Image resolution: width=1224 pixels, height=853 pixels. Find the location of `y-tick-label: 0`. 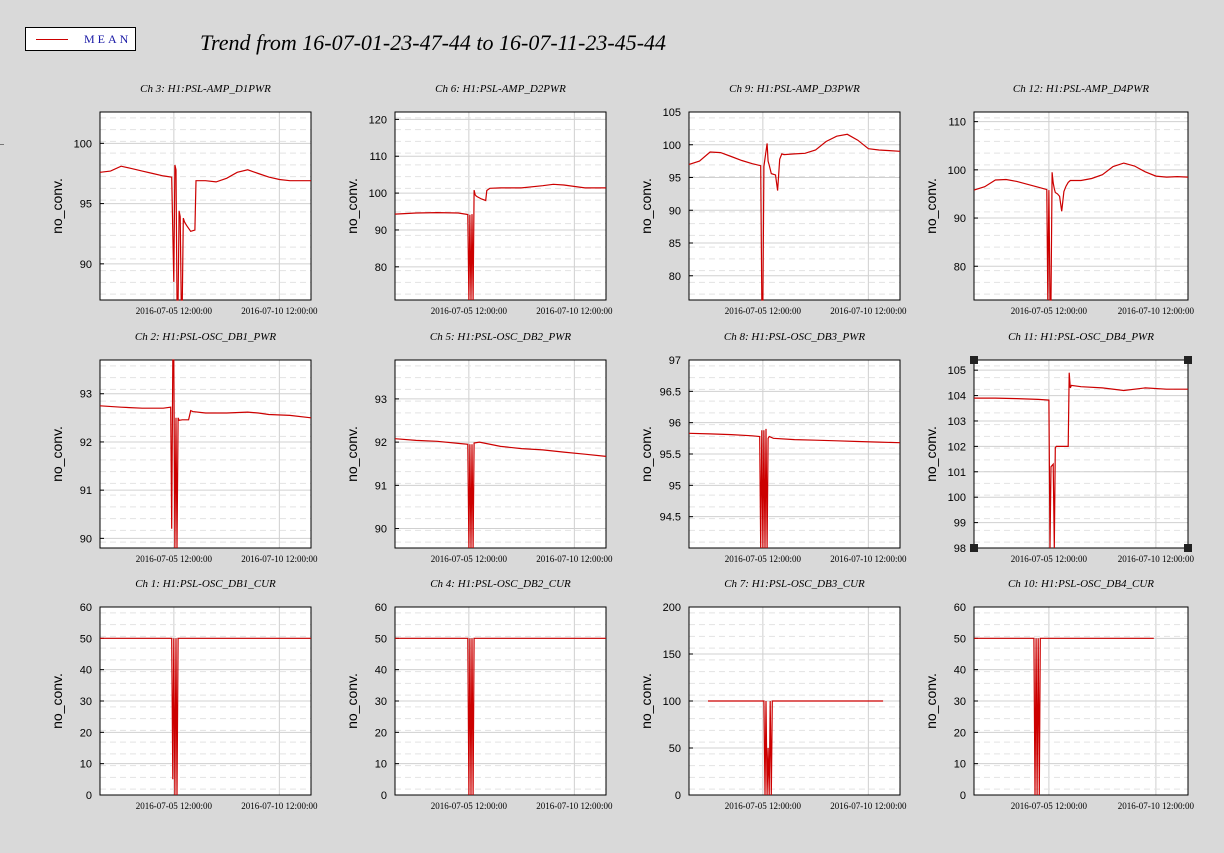

y-tick-label: 0 is located at coordinates (678, 796).